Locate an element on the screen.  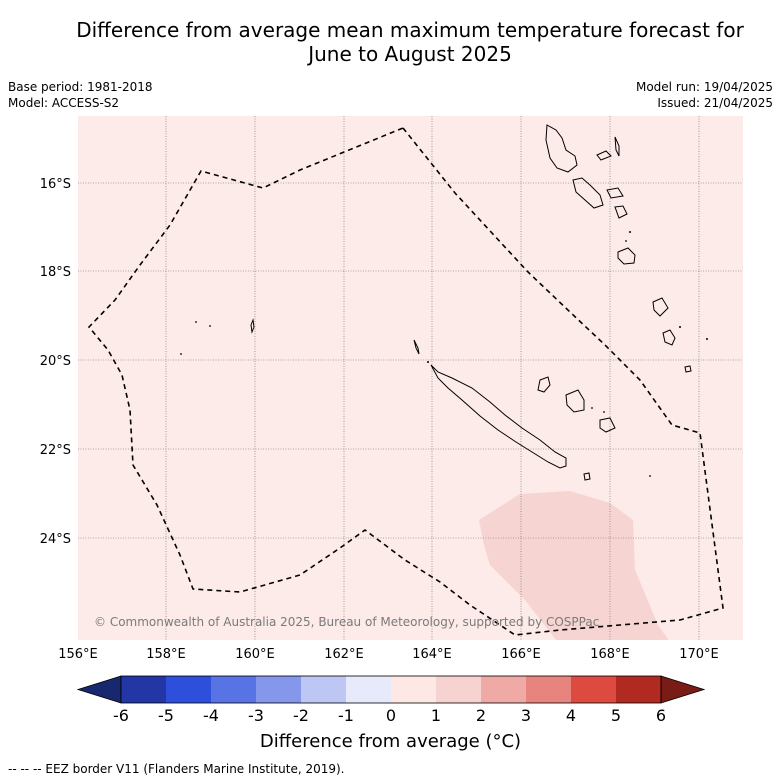
colorbar-tick-label: -3 is located at coordinates (256, 715).